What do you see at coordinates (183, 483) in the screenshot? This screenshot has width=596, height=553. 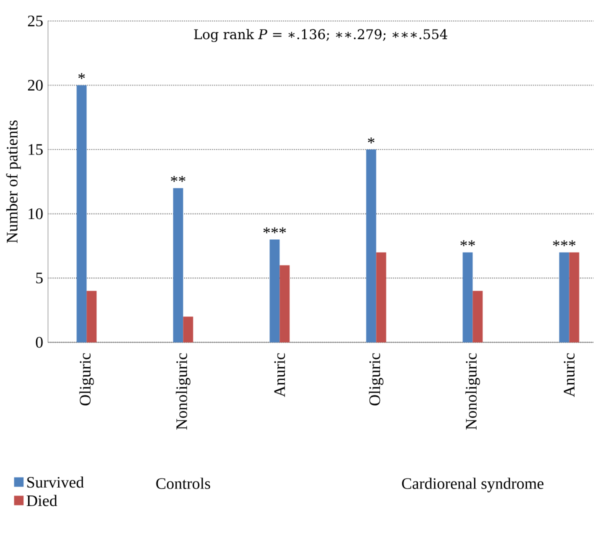 I see `text: Controls` at bounding box center [183, 483].